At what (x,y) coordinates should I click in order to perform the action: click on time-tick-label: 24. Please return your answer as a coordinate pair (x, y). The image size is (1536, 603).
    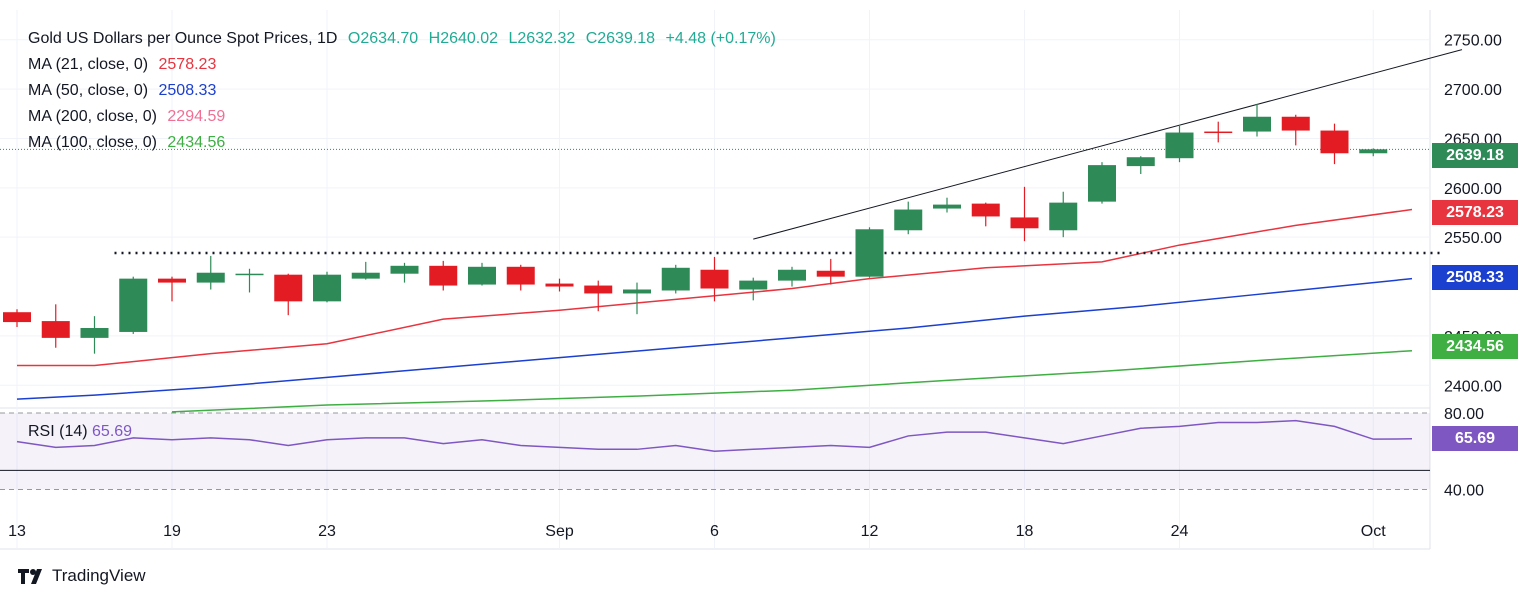
    Looking at the image, I should click on (1180, 531).